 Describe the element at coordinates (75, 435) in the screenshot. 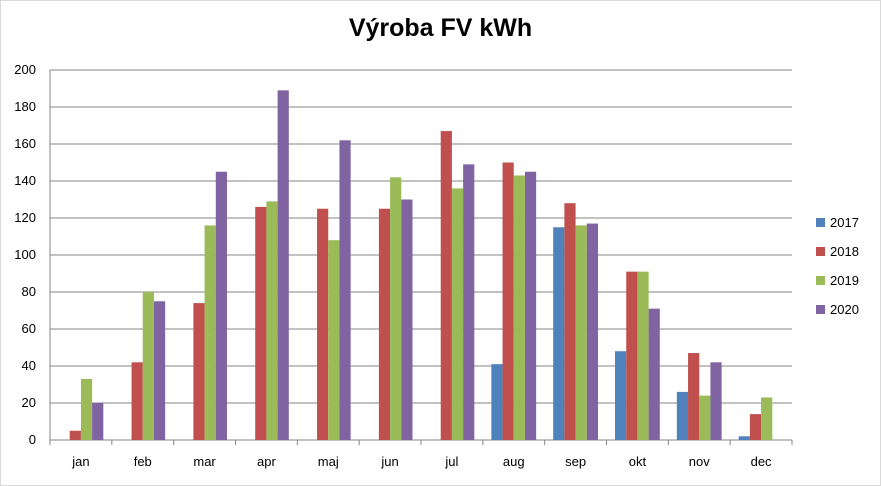

I see `bar-2018-jan` at that location.